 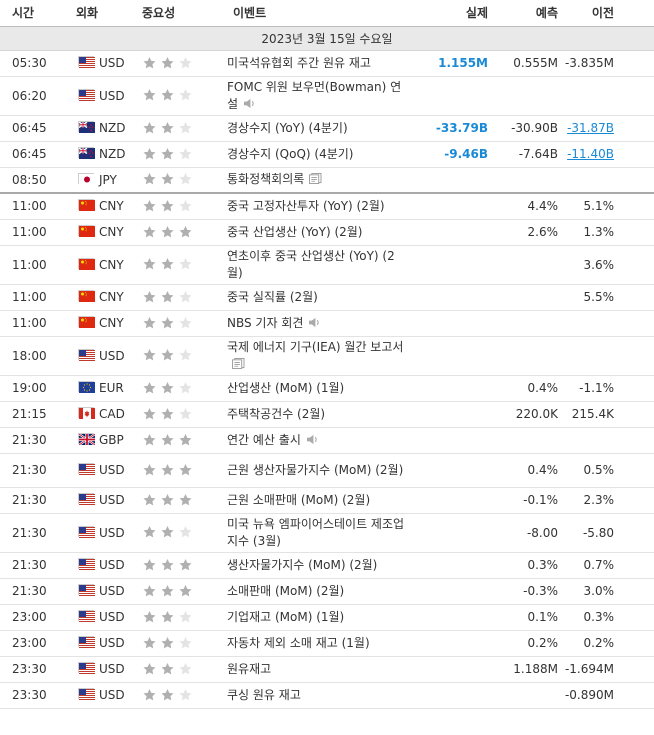 What do you see at coordinates (590, 154) in the screenshot?
I see `previous-text: -11.40B` at bounding box center [590, 154].